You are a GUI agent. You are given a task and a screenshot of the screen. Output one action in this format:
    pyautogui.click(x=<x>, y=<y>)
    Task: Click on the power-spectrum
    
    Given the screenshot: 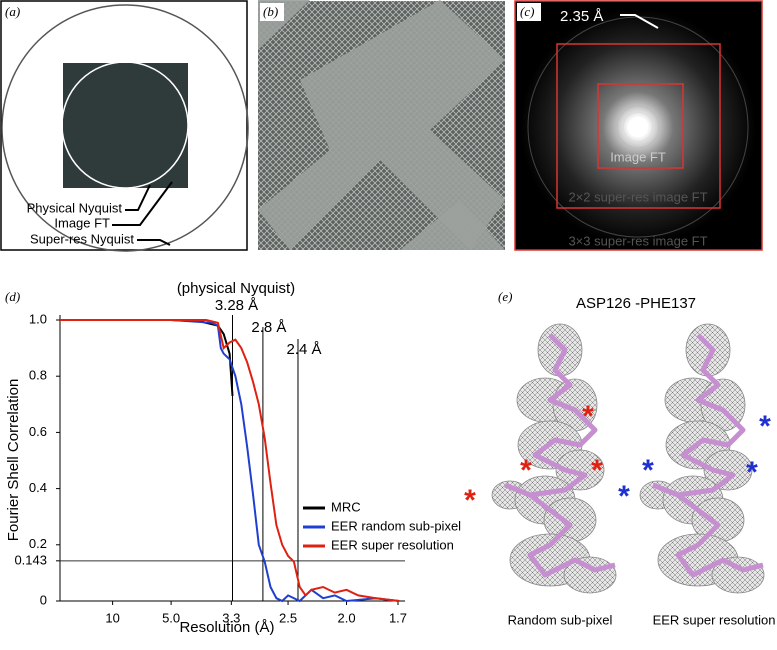 What is the action you would take?
    pyautogui.click(x=638, y=127)
    